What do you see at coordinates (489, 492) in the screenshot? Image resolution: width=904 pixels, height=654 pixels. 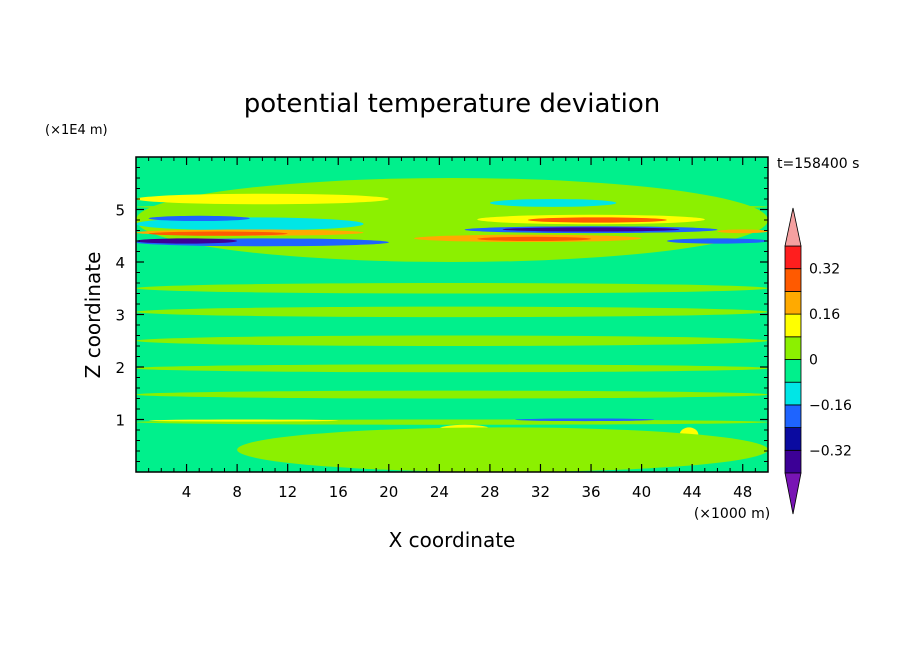 I see `x-tick-label: 28` at bounding box center [489, 492].